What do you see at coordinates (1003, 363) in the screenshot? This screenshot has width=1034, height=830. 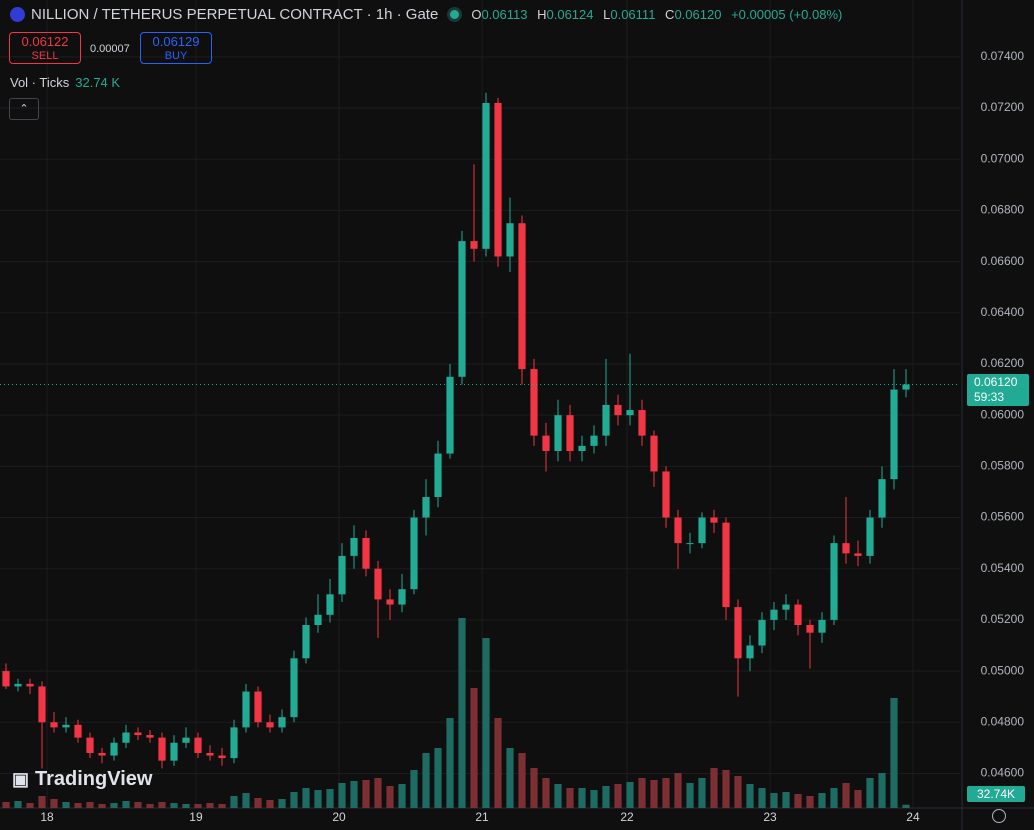 I see `y-tick-label: 0.06200` at bounding box center [1003, 363].